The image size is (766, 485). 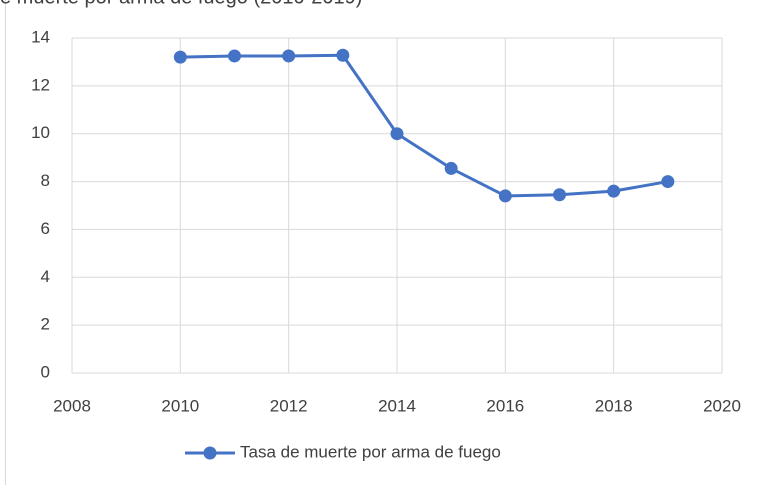 What do you see at coordinates (370, 451) in the screenshot?
I see `legend-label: Tasa de muerte por arma de fuego` at bounding box center [370, 451].